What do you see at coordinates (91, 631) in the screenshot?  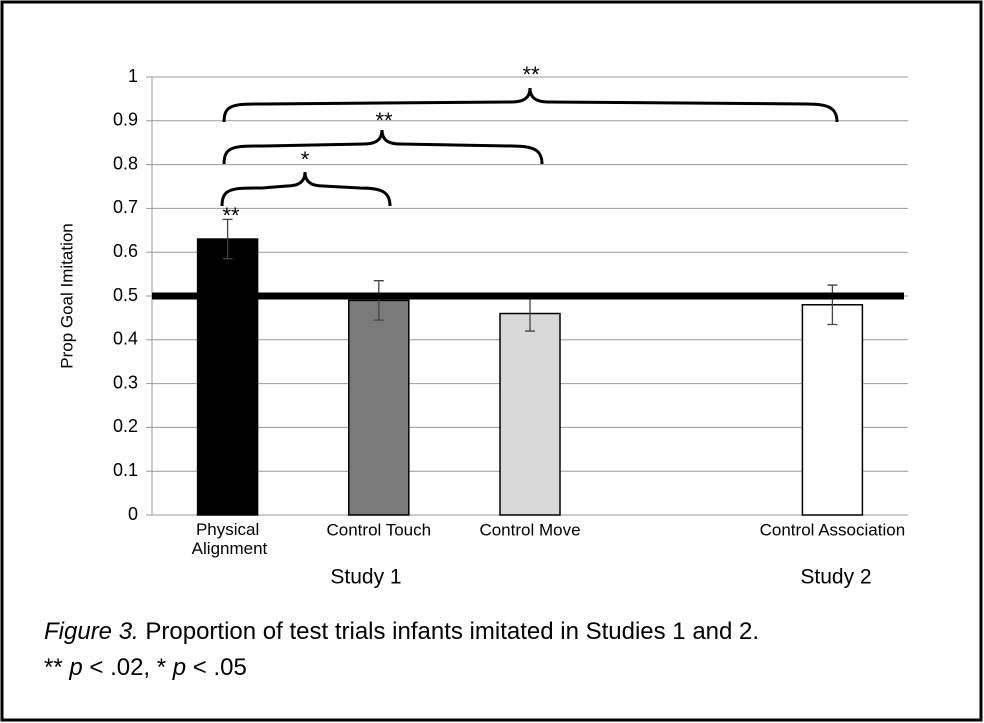 I see `caption-label: Figure 3.` at bounding box center [91, 631].